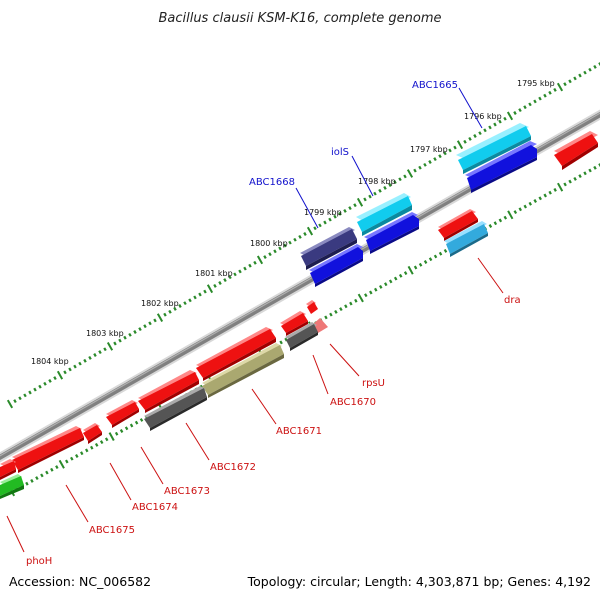 The width and height of the screenshot is (600, 600). Describe the element at coordinates (377, 181) in the screenshot. I see `tick-label-1798: 1798 kbp` at that location.